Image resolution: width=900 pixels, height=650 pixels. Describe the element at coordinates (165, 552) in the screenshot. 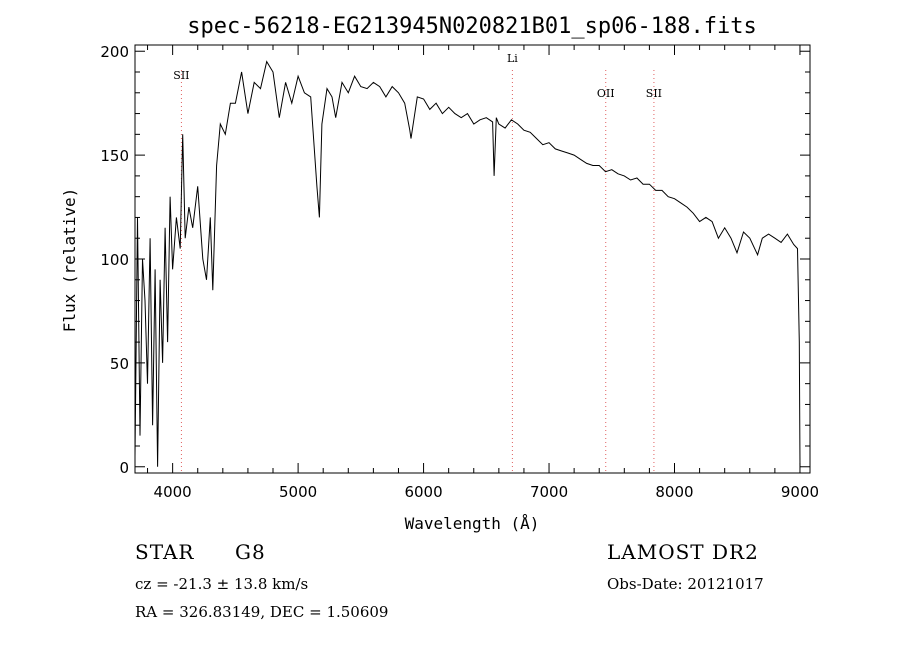

I see `object-class: STAR` at that location.